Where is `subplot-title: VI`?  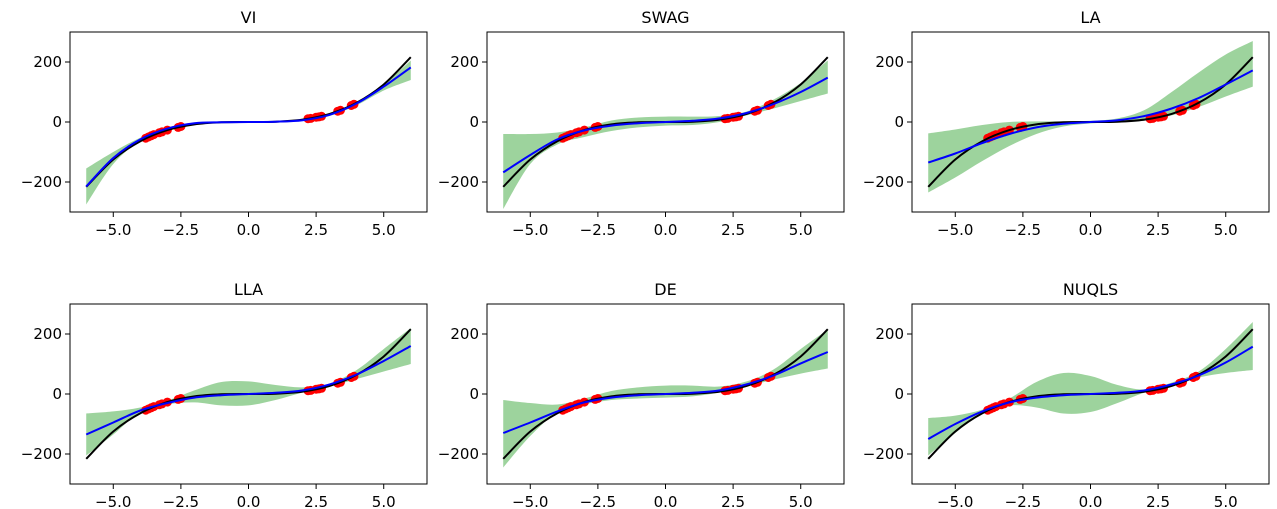
subplot-title: VI is located at coordinates (249, 17).